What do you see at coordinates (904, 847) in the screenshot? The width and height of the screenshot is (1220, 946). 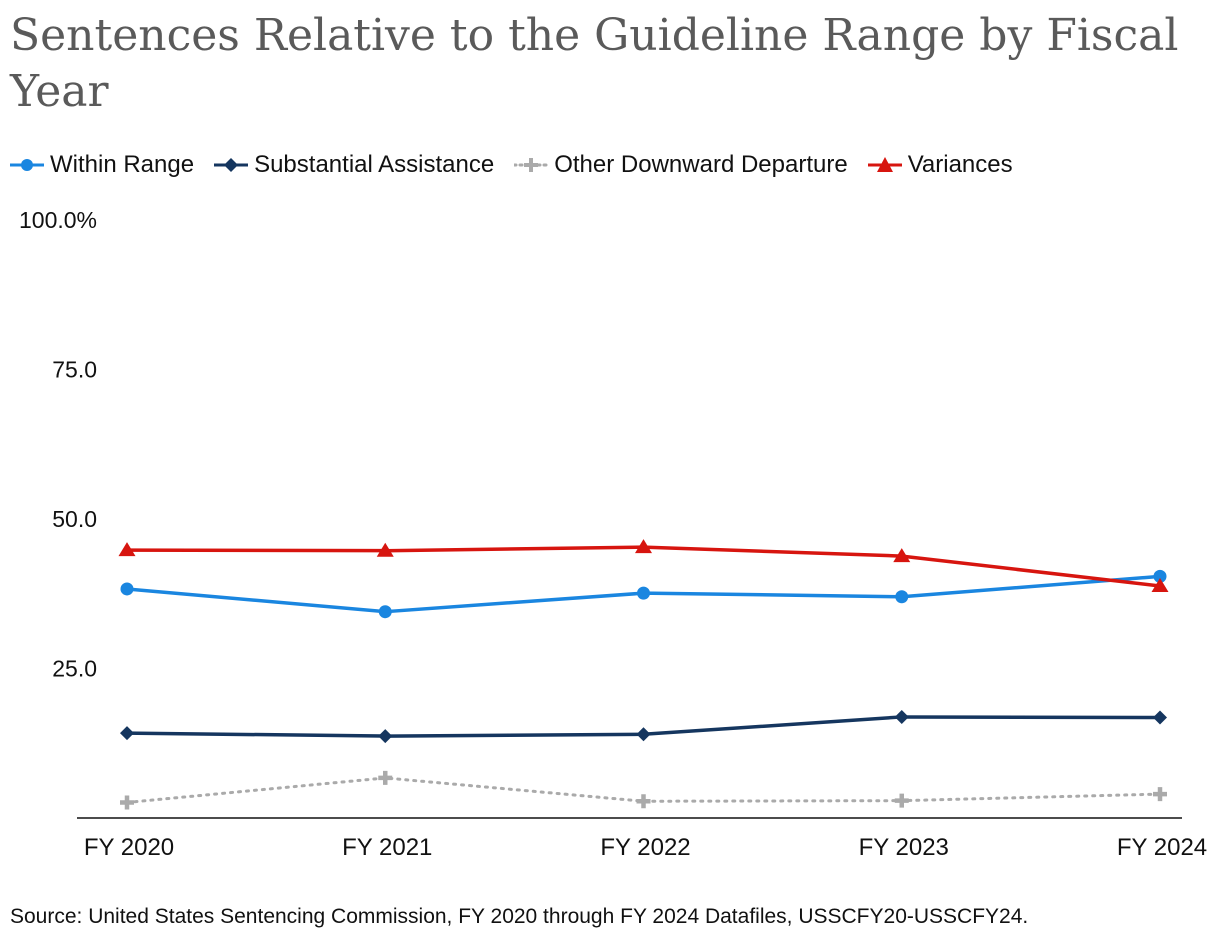 I see `x-tick-label: FY 2023` at bounding box center [904, 847].